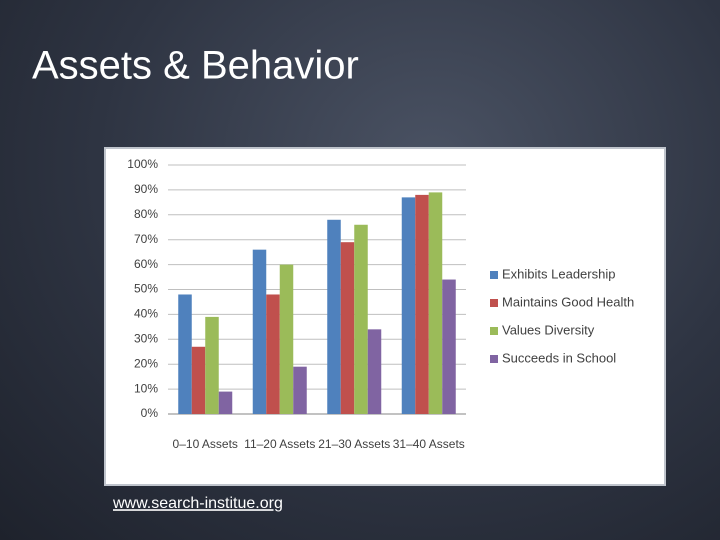 This screenshot has height=540, width=720. Describe the element at coordinates (559, 357) in the screenshot. I see `legend-label: Succeeds in School` at that location.